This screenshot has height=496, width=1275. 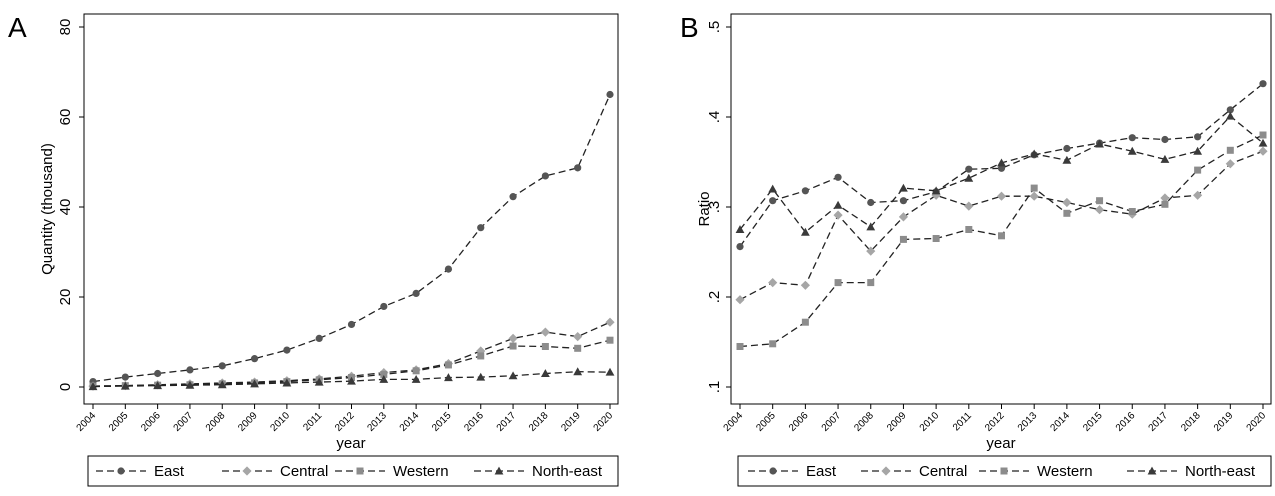 What do you see at coordinates (350, 443) in the screenshot?
I see `x-axis-title: year` at bounding box center [350, 443].